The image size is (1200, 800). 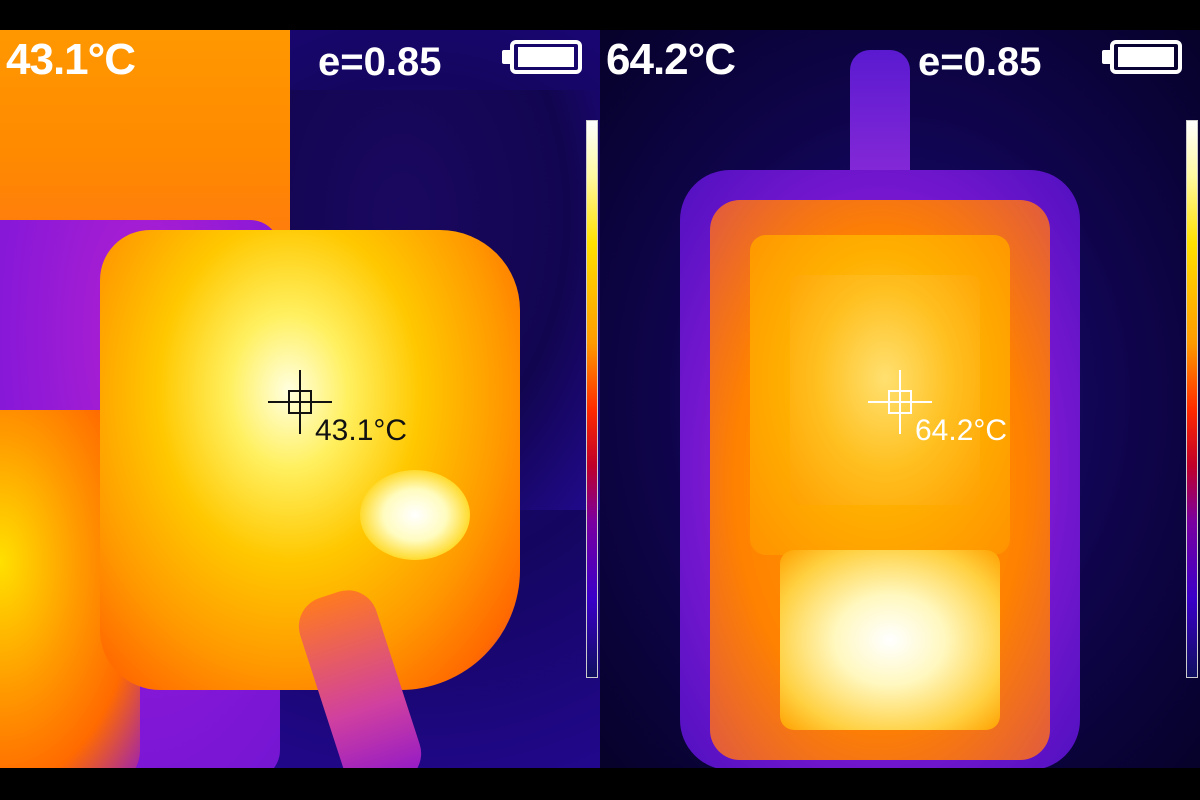 I want to click on spot-temperature-label: 43.1°C, so click(x=361, y=430).